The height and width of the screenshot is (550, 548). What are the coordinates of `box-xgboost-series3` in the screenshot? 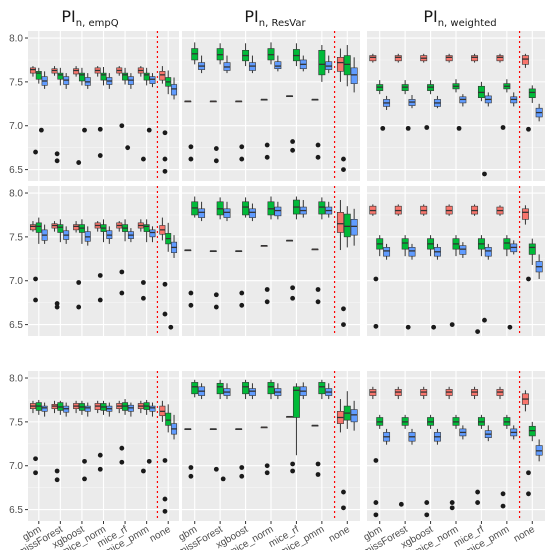 It's located at (87, 236).